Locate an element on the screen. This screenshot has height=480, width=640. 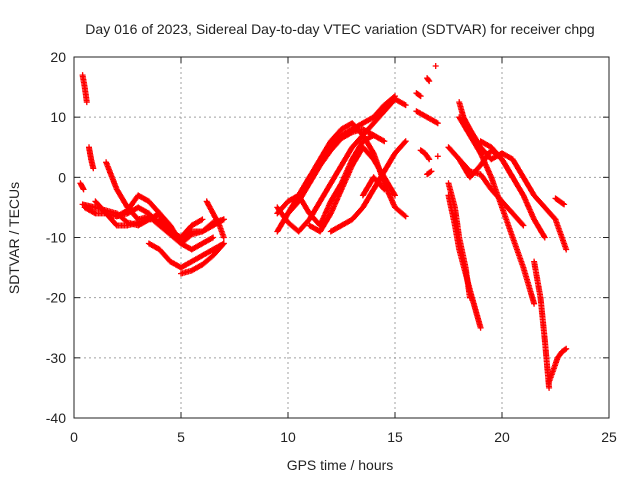
x-tick-label: 0 is located at coordinates (74, 437).